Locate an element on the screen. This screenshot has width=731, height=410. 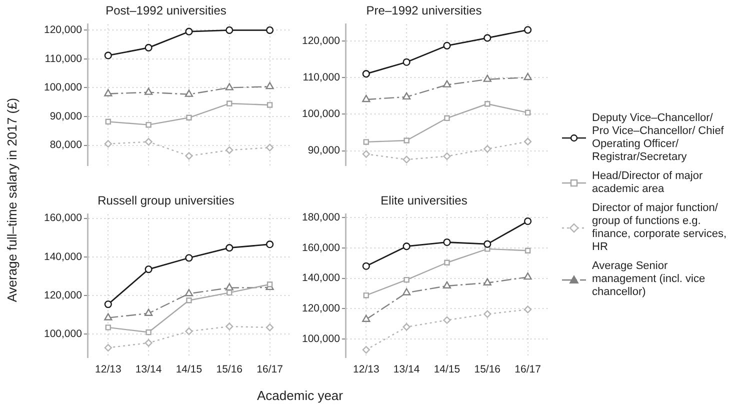
y-tick-label: 80,000 is located at coordinates (66, 145).